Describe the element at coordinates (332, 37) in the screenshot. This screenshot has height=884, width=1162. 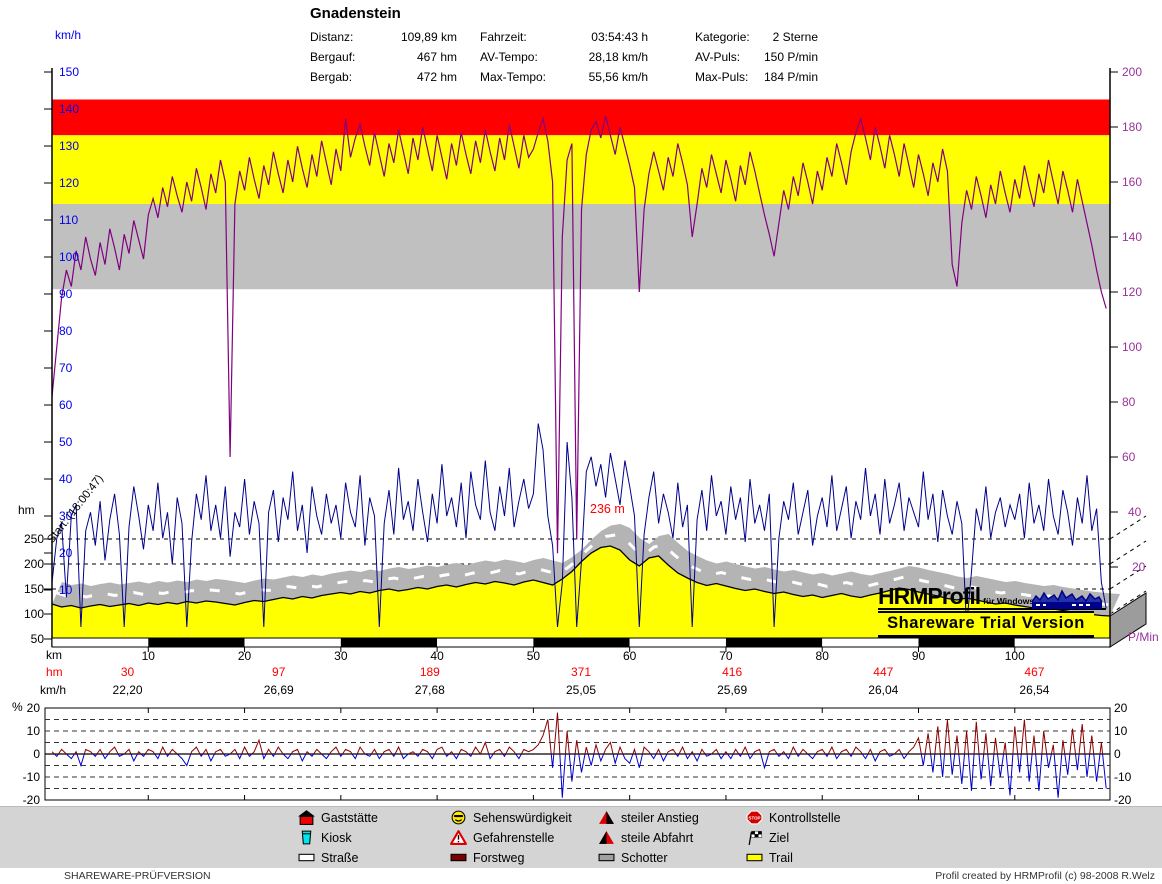
I see `stat-label: Distanz:` at that location.